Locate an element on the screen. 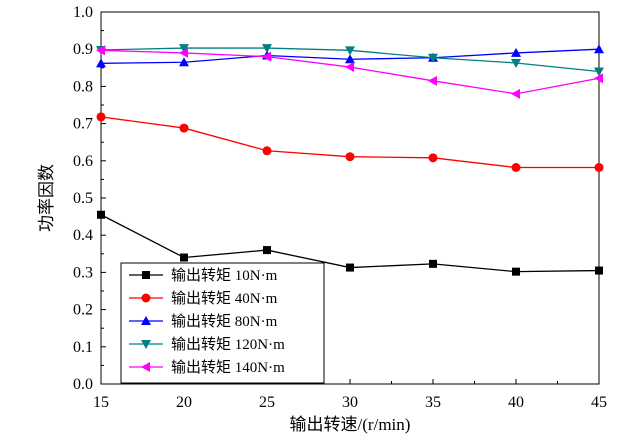 The image size is (640, 443). y-tick-label: 0.1 is located at coordinates (83, 347).